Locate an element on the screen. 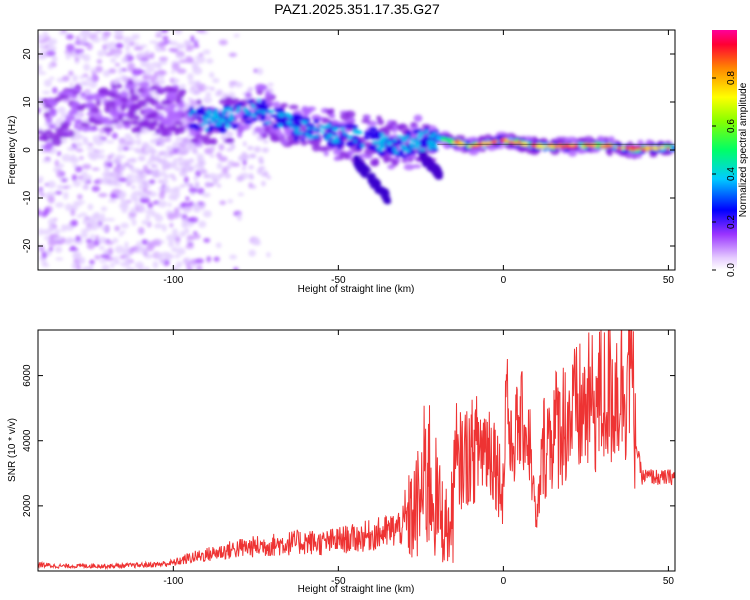 This screenshot has width=750, height=600. colorbar-tick-label: 0.6 is located at coordinates (731, 126).